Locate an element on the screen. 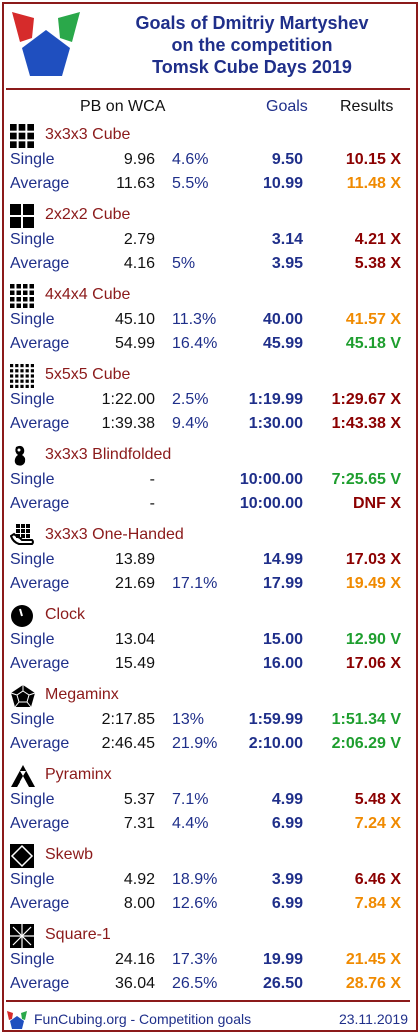 The height and width of the screenshot is (1034, 420). result-value: 28.76 X is located at coordinates (373, 983).